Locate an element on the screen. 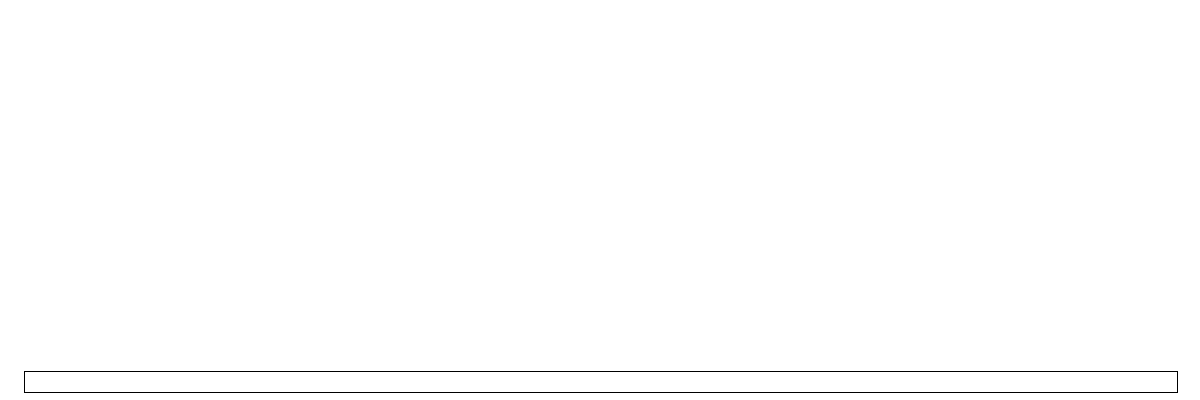 The height and width of the screenshot is (400, 1200). legend is located at coordinates (601, 382).